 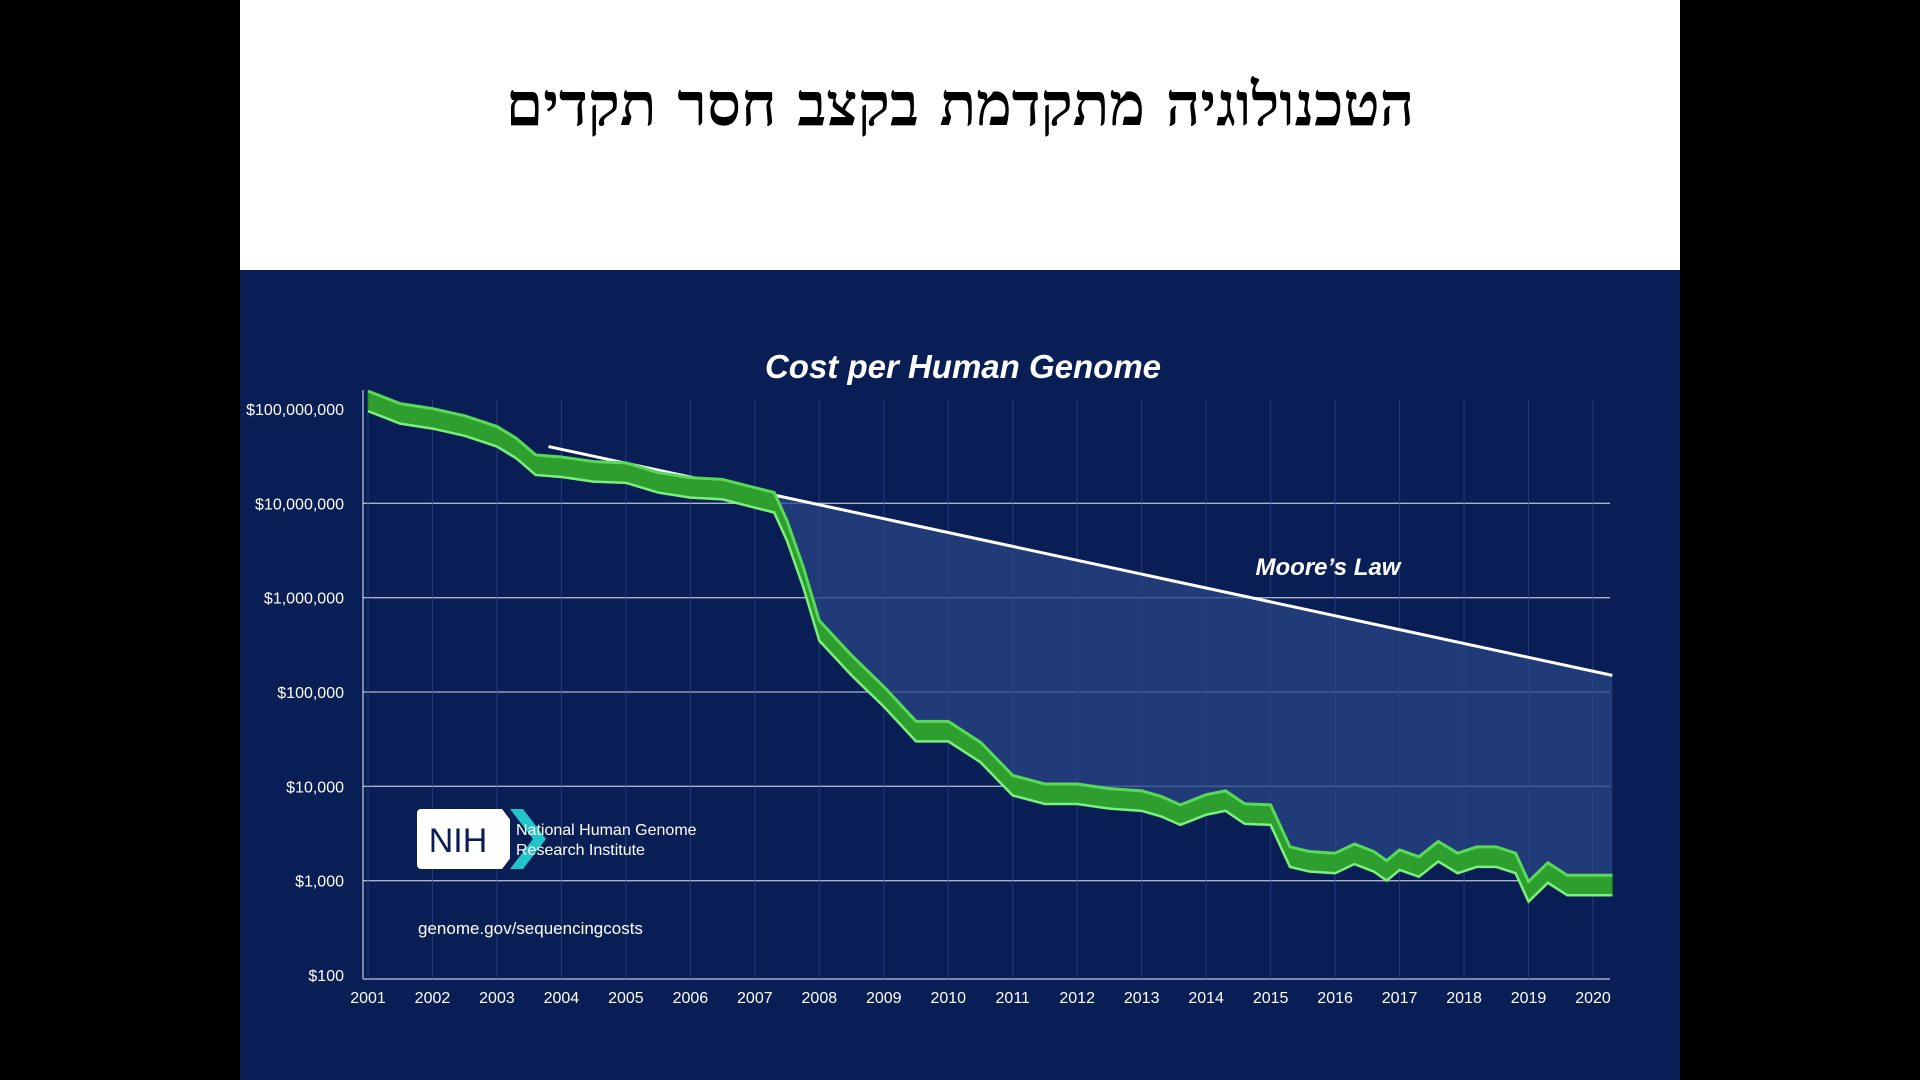 I want to click on org-name-line2: Research Institute, so click(x=580, y=850).